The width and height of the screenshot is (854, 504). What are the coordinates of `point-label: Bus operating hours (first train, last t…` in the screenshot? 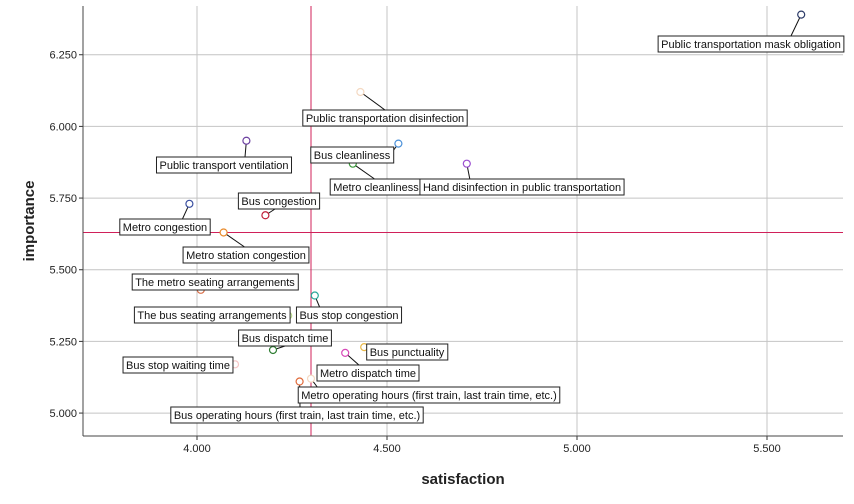 It's located at (297, 416).